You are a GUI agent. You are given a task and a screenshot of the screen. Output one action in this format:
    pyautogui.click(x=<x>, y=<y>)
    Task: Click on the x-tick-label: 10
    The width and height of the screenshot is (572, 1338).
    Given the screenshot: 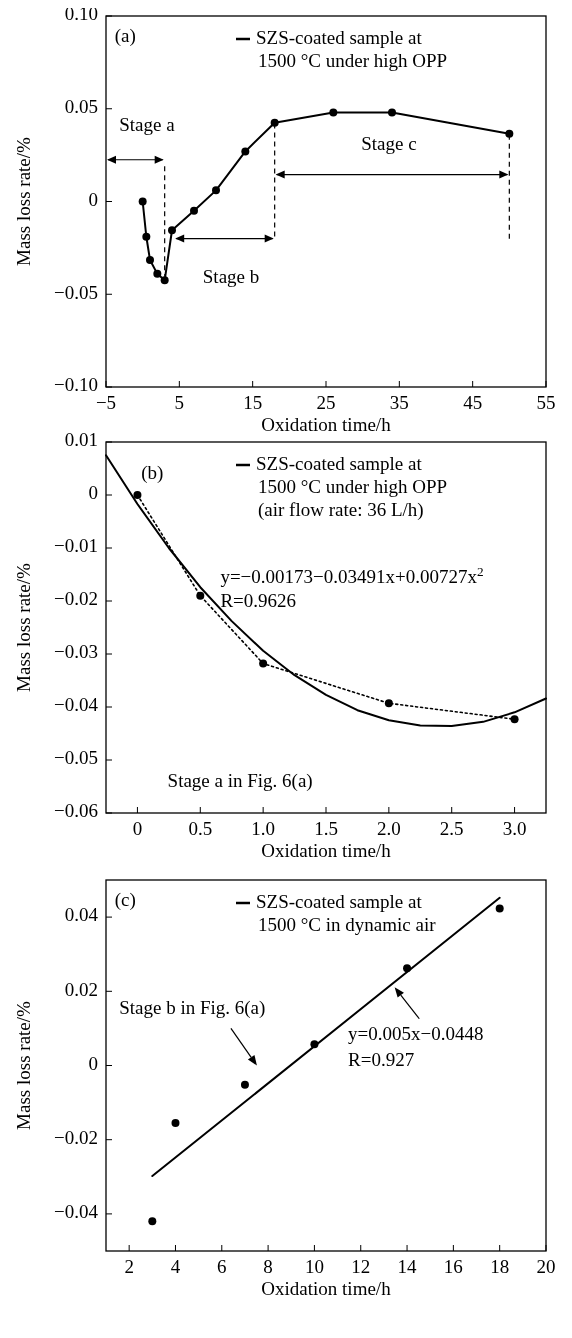 What is the action you would take?
    pyautogui.click(x=314, y=1266)
    